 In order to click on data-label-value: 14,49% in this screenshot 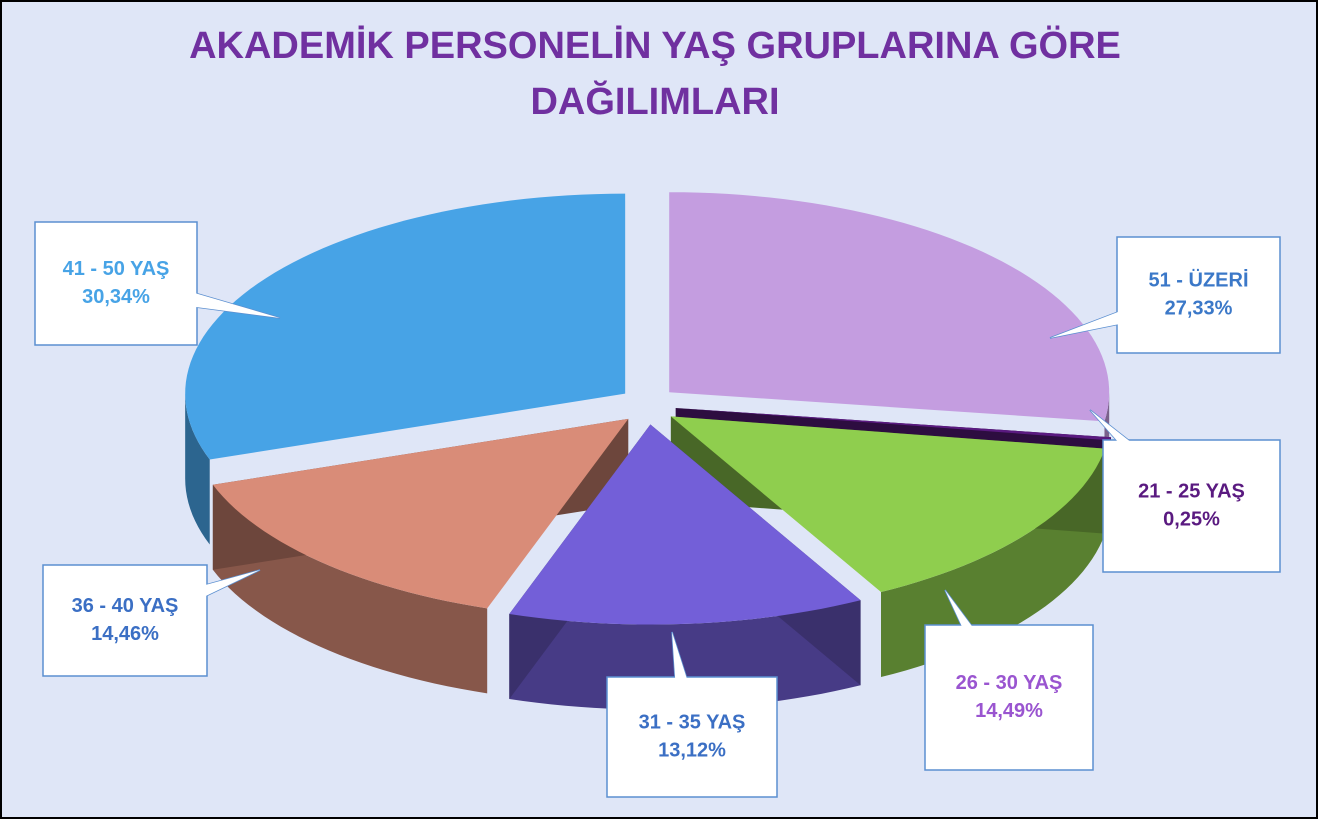, I will do `click(1009, 711)`.